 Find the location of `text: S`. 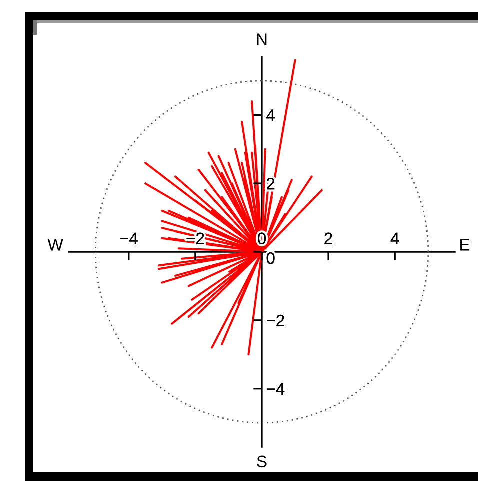

text: S is located at coordinates (262, 462).